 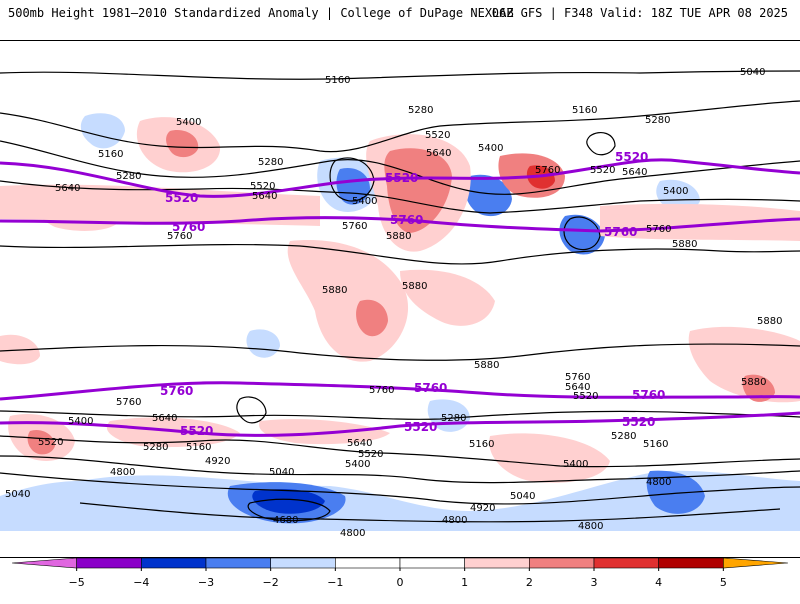 What do you see at coordinates (353, 186) in the screenshot?
I see `neg-anomaly-pacific-nw-core` at bounding box center [353, 186].